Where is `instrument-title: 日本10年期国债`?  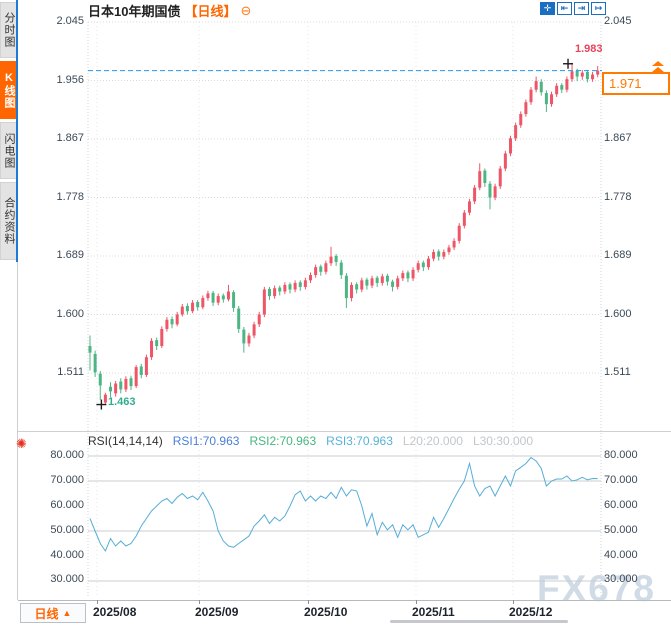 instrument-title: 日本10年期国债 is located at coordinates (134, 11).